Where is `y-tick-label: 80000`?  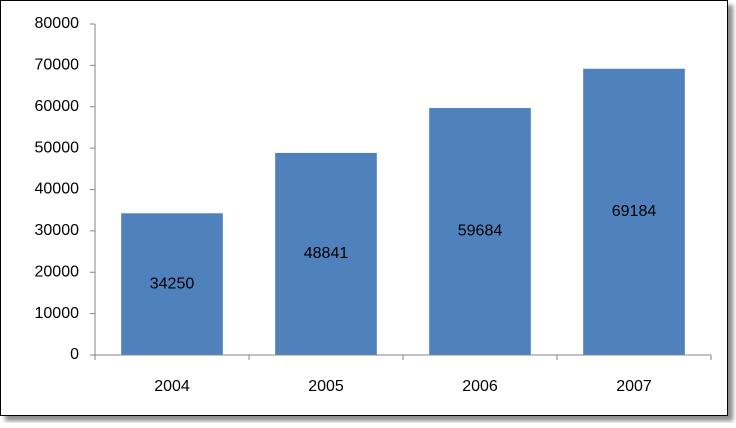 y-tick-label: 80000 is located at coordinates (57, 23).